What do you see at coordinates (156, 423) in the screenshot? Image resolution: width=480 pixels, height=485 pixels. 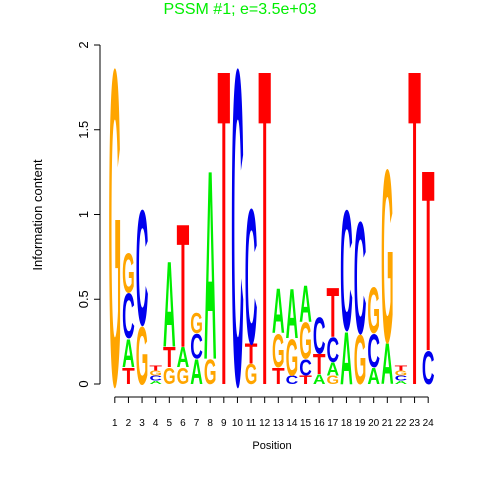 I see `x-tick-label: 4` at bounding box center [156, 423].